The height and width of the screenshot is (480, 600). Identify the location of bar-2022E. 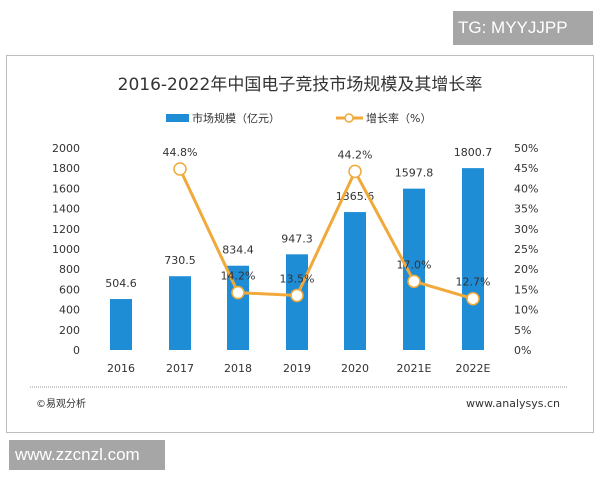
(473, 259).